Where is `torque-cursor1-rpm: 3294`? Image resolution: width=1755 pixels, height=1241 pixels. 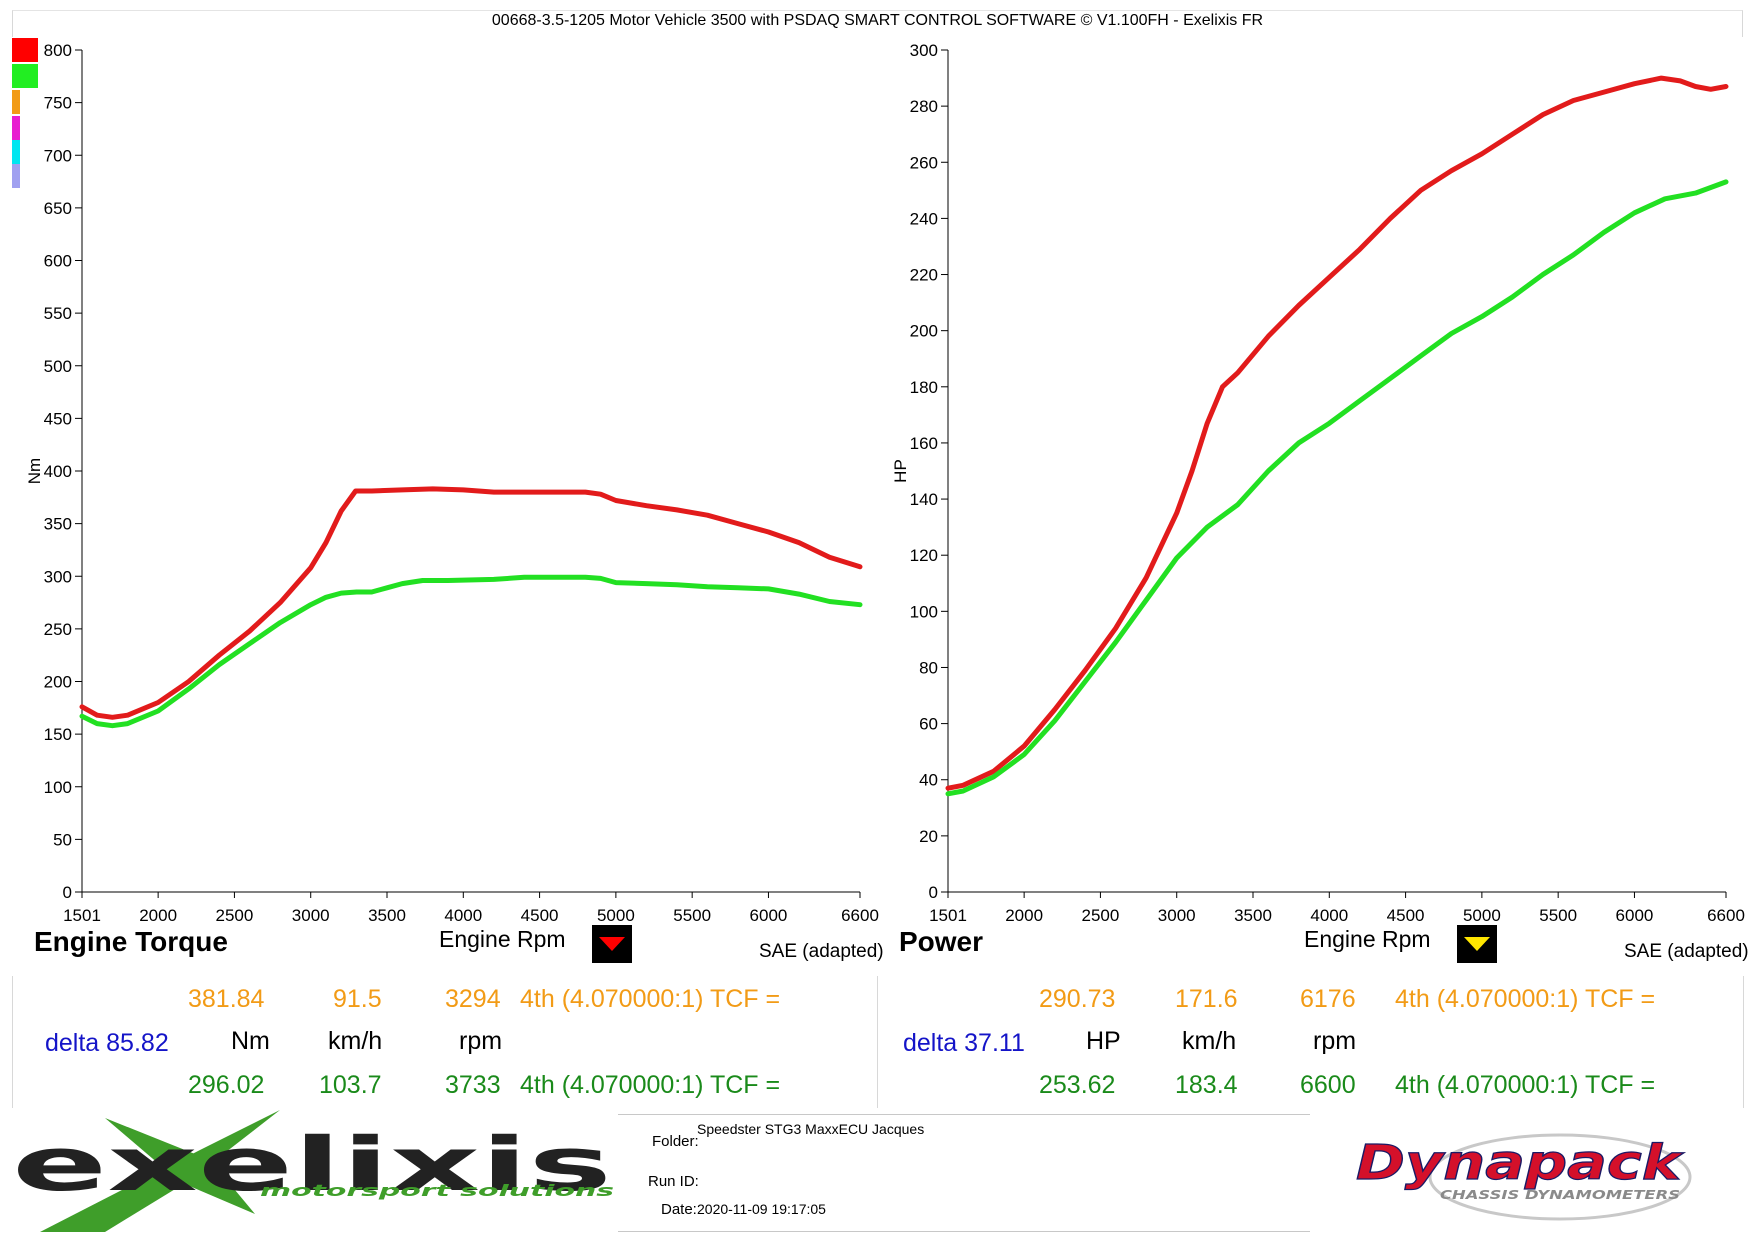
torque-cursor1-rpm: 3294 is located at coordinates (473, 999).